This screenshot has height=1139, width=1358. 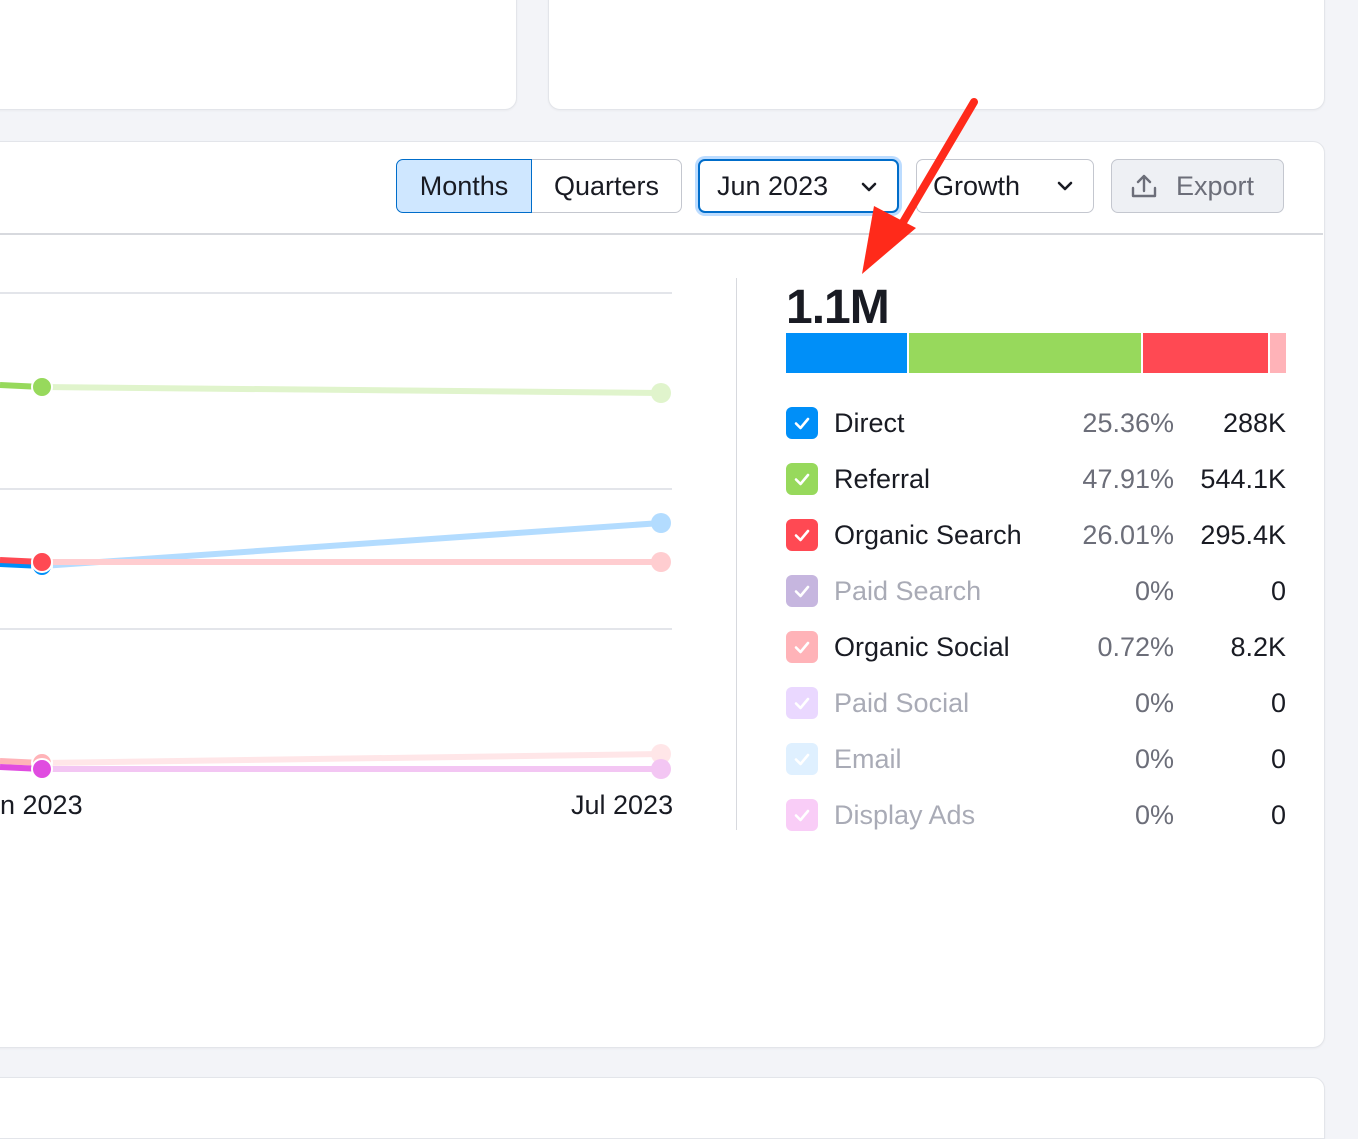 What do you see at coordinates (773, 185) in the screenshot?
I see `date-dropdown-label: Jun 2023` at bounding box center [773, 185].